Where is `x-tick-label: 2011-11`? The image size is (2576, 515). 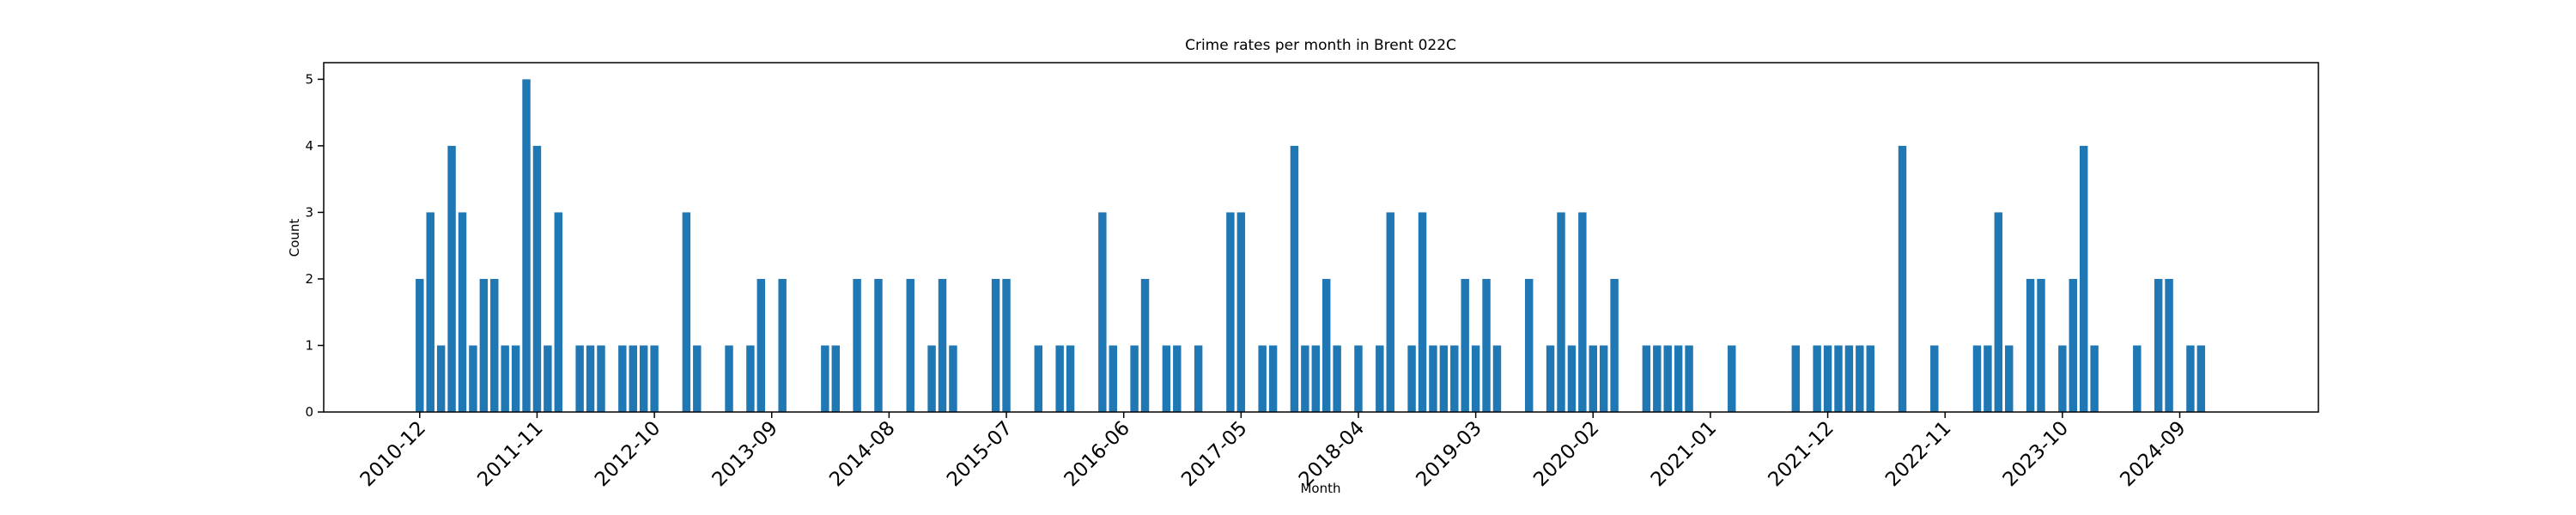 x-tick-label: 2011-11 is located at coordinates (510, 454).